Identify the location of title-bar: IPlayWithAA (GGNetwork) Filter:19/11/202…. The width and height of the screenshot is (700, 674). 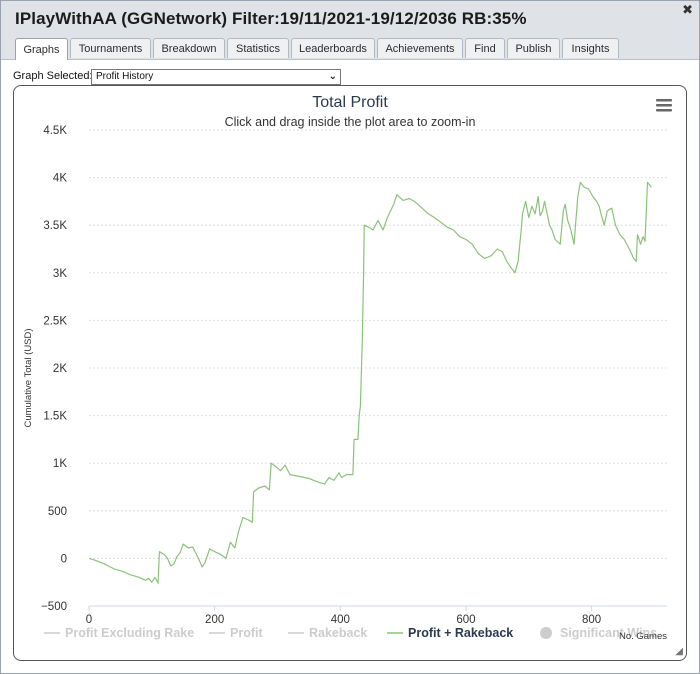
(350, 19).